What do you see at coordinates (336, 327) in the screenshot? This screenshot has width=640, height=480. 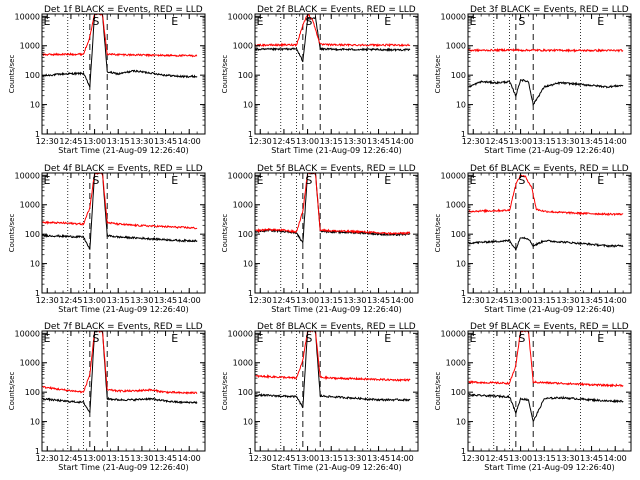 I see `chart-title: Det 8f BLACK = Events, RED = LLD` at bounding box center [336, 327].